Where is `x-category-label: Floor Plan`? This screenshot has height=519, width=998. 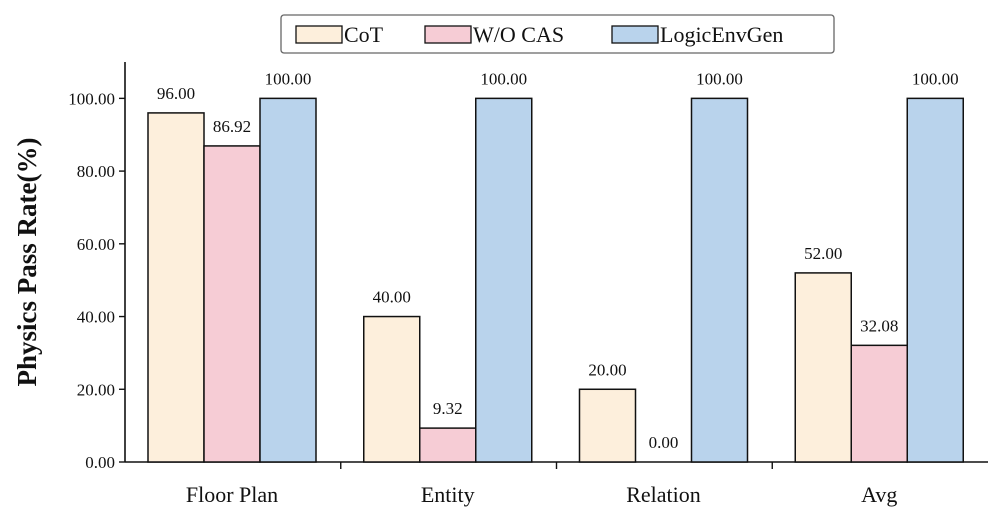 x-category-label: Floor Plan is located at coordinates (232, 494).